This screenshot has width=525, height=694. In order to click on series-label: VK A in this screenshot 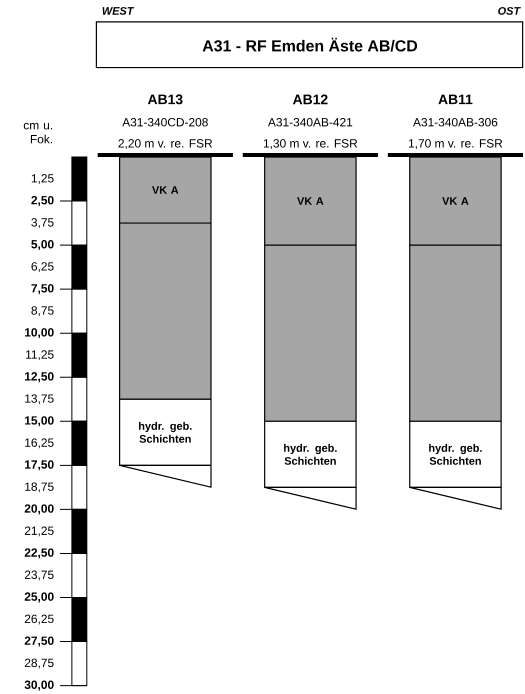, I will do `click(165, 190)`.